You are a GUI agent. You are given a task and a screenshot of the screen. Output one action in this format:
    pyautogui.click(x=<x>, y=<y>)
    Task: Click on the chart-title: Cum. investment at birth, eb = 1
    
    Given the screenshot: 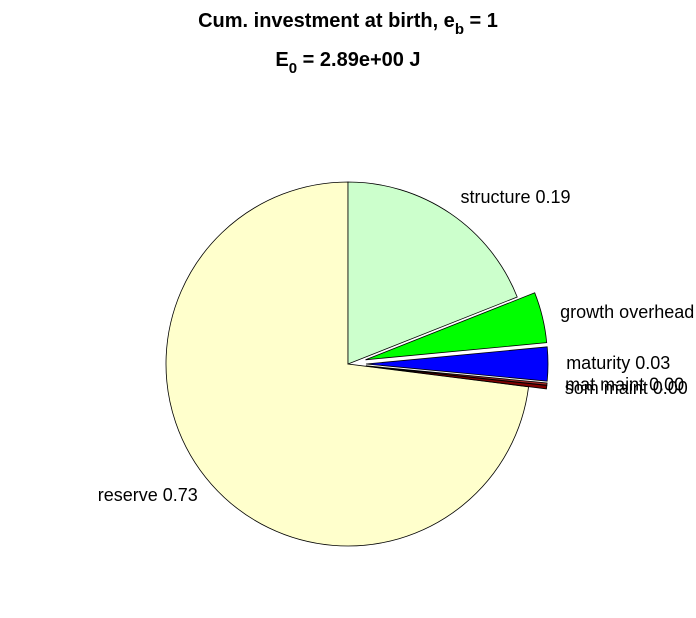 What is the action you would take?
    pyautogui.click(x=348, y=24)
    